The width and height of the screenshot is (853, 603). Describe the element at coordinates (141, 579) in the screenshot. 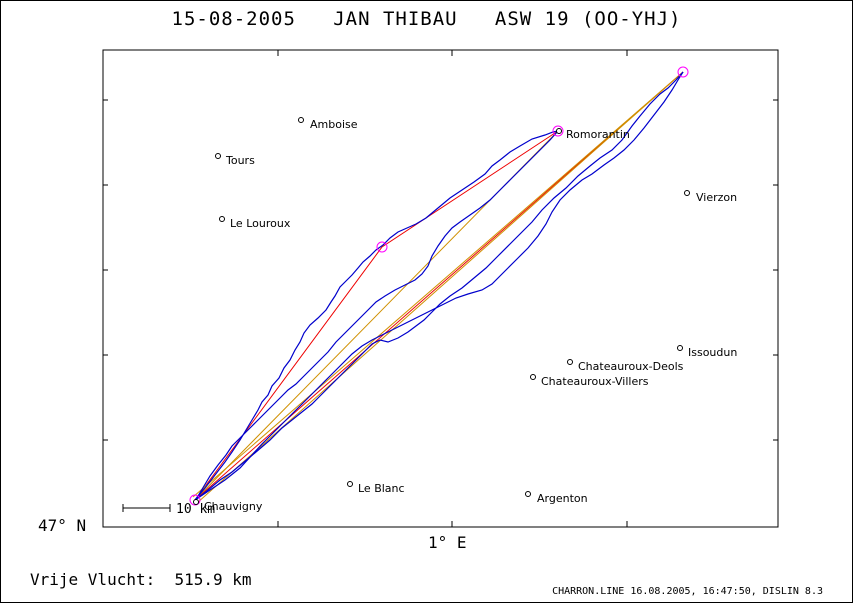

I see `free-flight-distance: Vrije Vlucht: 515.9 km` at that location.